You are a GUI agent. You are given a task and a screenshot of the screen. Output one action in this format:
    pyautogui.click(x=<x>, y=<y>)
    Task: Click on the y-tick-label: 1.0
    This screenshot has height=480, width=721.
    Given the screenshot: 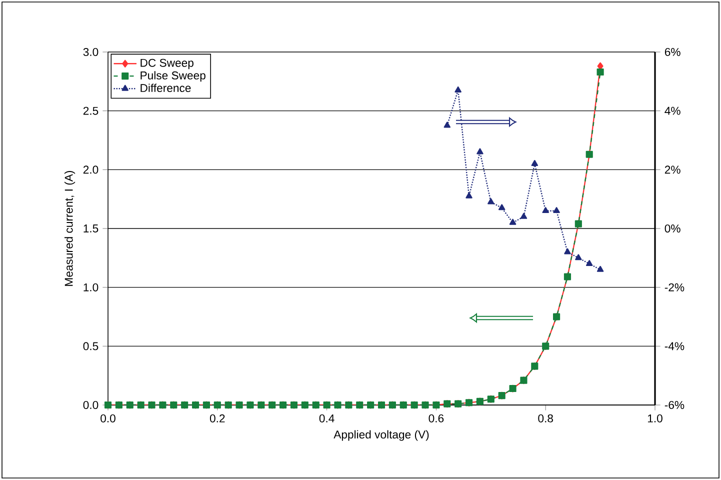 What is the action you would take?
    pyautogui.click(x=91, y=287)
    